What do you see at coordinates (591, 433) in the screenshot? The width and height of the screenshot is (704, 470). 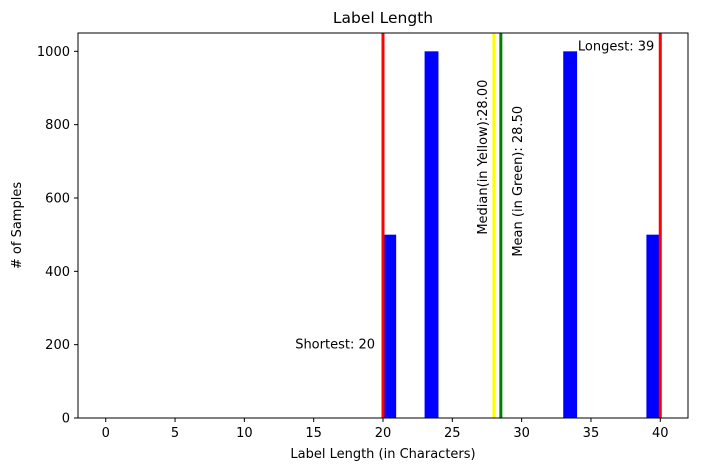 I see `x-tick-label: 35` at bounding box center [591, 433].